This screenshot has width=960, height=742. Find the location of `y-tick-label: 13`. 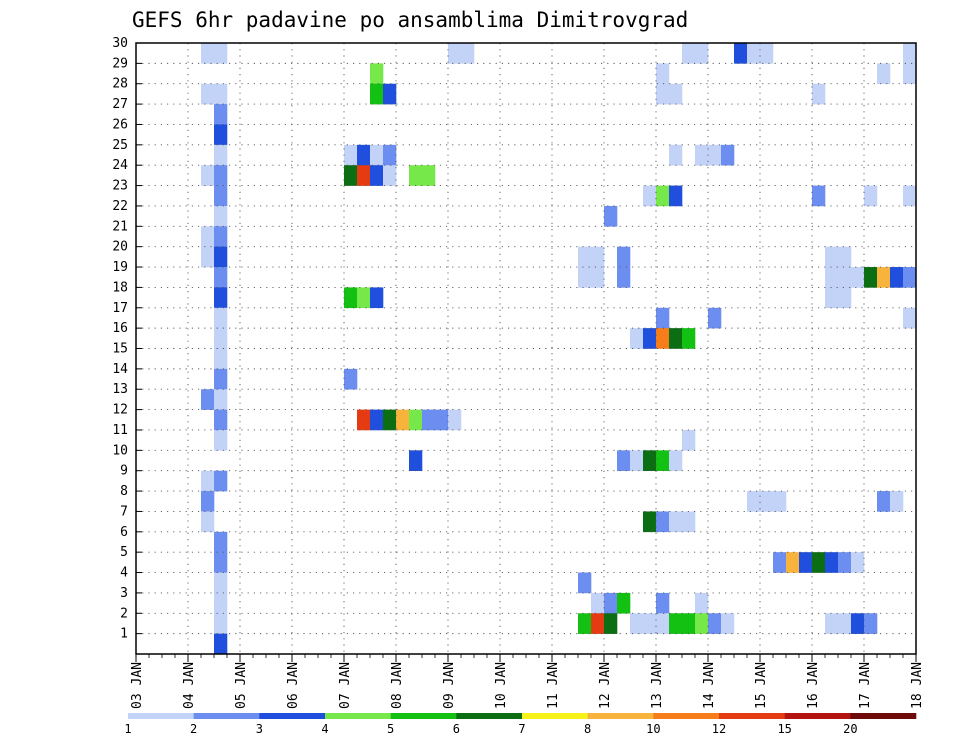

y-tick-label: 13 is located at coordinates (120, 389).